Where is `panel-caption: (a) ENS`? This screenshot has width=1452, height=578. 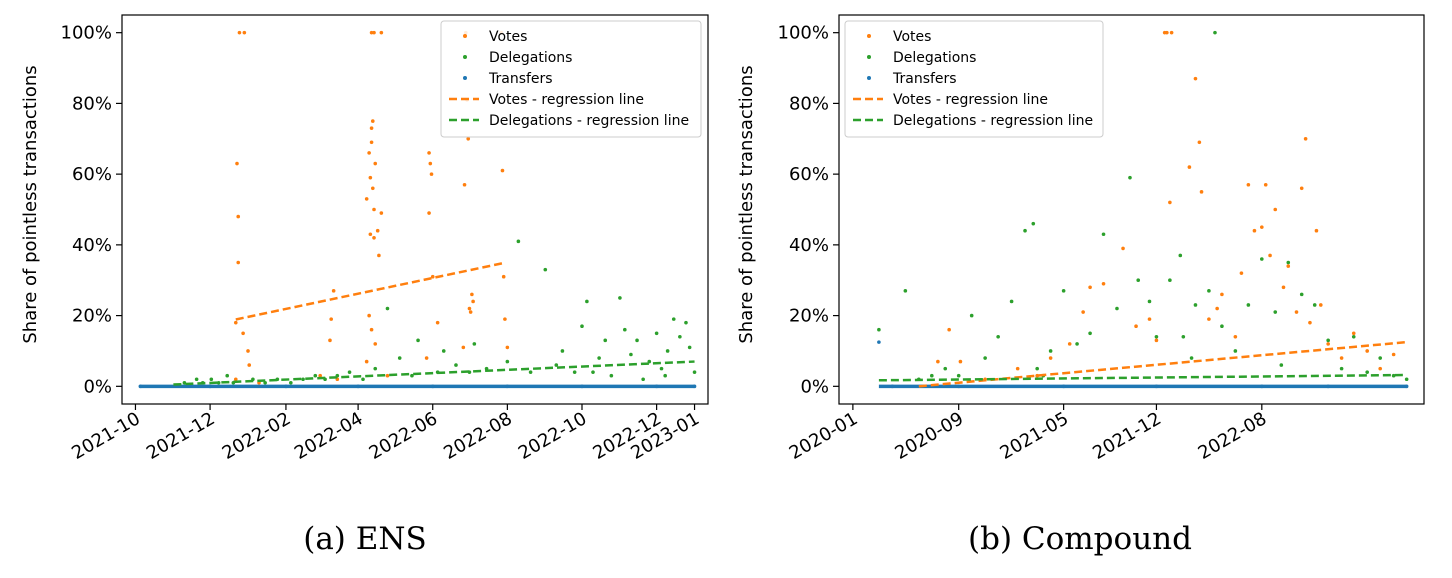
panel-caption: (a) ENS is located at coordinates (365, 539).